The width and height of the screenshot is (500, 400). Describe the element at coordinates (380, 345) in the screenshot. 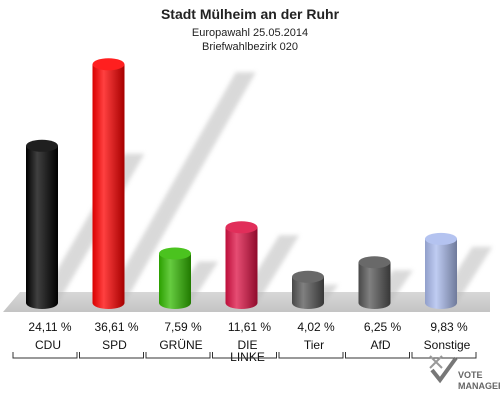

I see `category-label-5-line-0: AfD` at that location.